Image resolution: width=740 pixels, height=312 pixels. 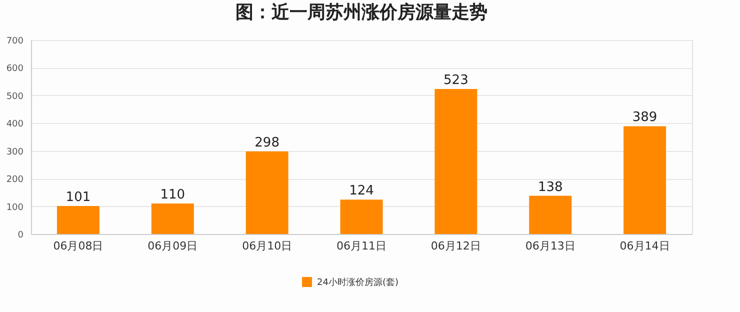 I want to click on data-label: 389, so click(x=645, y=118).